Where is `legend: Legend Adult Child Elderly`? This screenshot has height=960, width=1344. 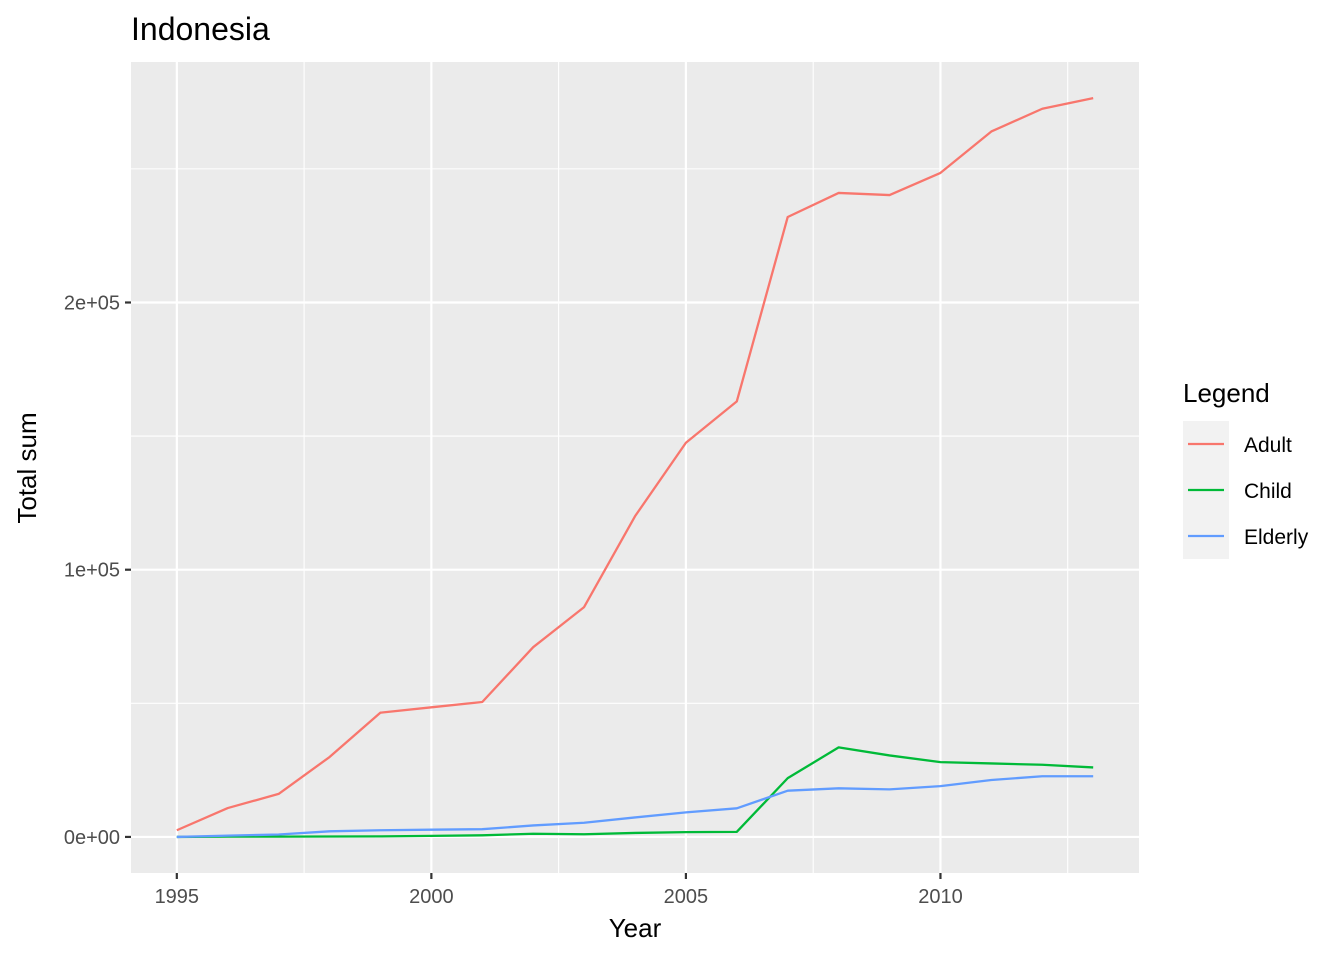
legend: Legend Adult Child Elderly is located at coordinates (1246, 468).